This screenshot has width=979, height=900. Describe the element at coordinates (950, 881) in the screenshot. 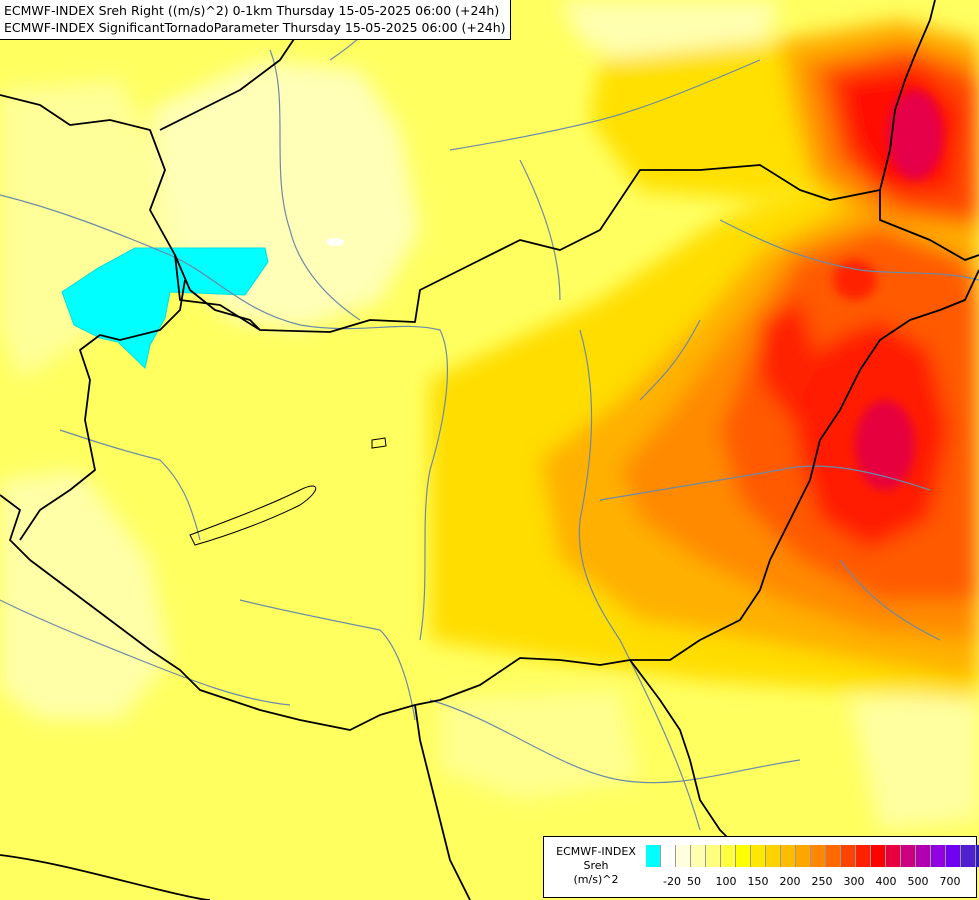

I see `legend-tick-label: 700` at that location.